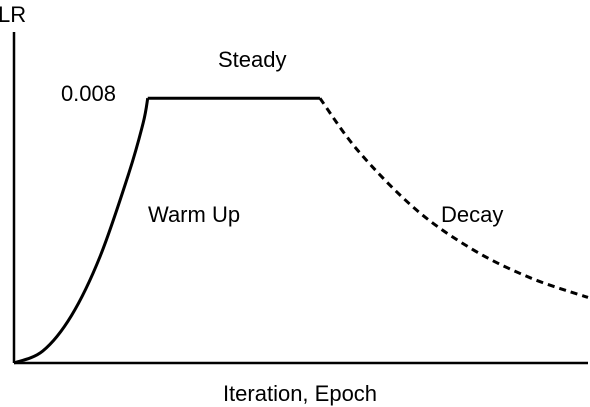 This screenshot has height=407, width=590. Describe the element at coordinates (252, 59) in the screenshot. I see `steady-label: Steady` at that location.